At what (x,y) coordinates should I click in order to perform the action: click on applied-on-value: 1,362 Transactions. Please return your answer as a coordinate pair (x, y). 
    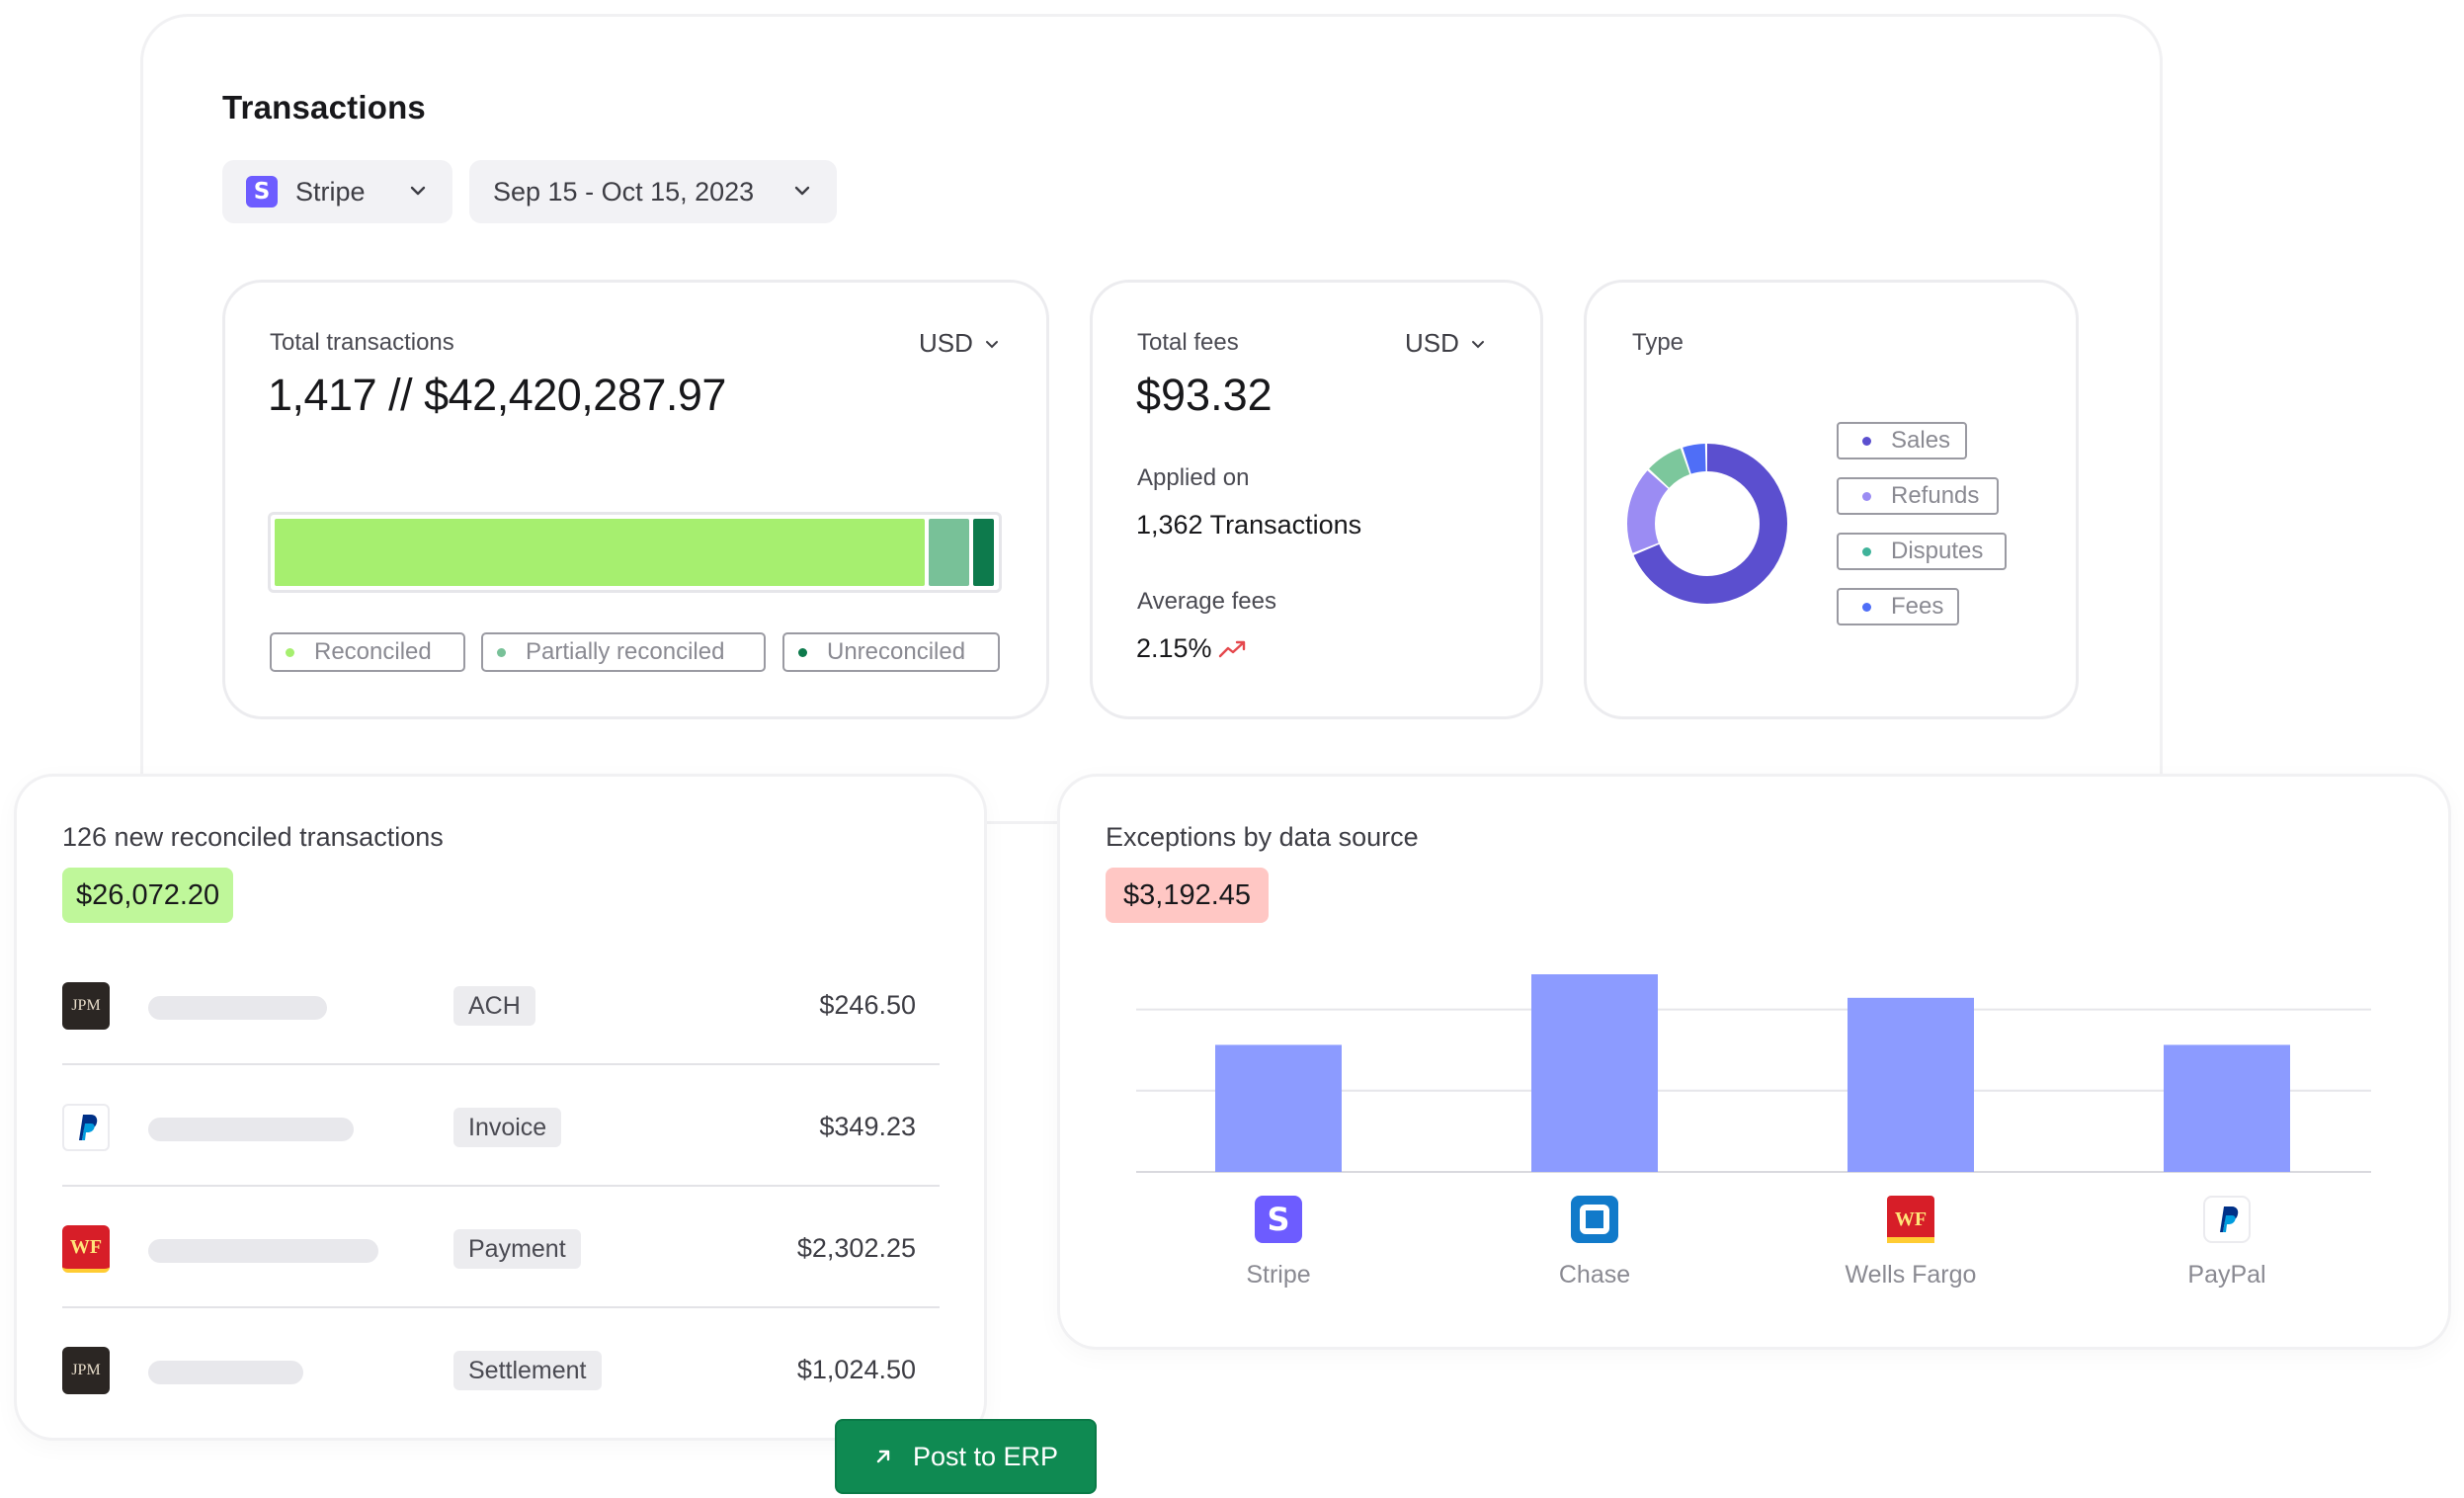
    Looking at the image, I should click on (1249, 525).